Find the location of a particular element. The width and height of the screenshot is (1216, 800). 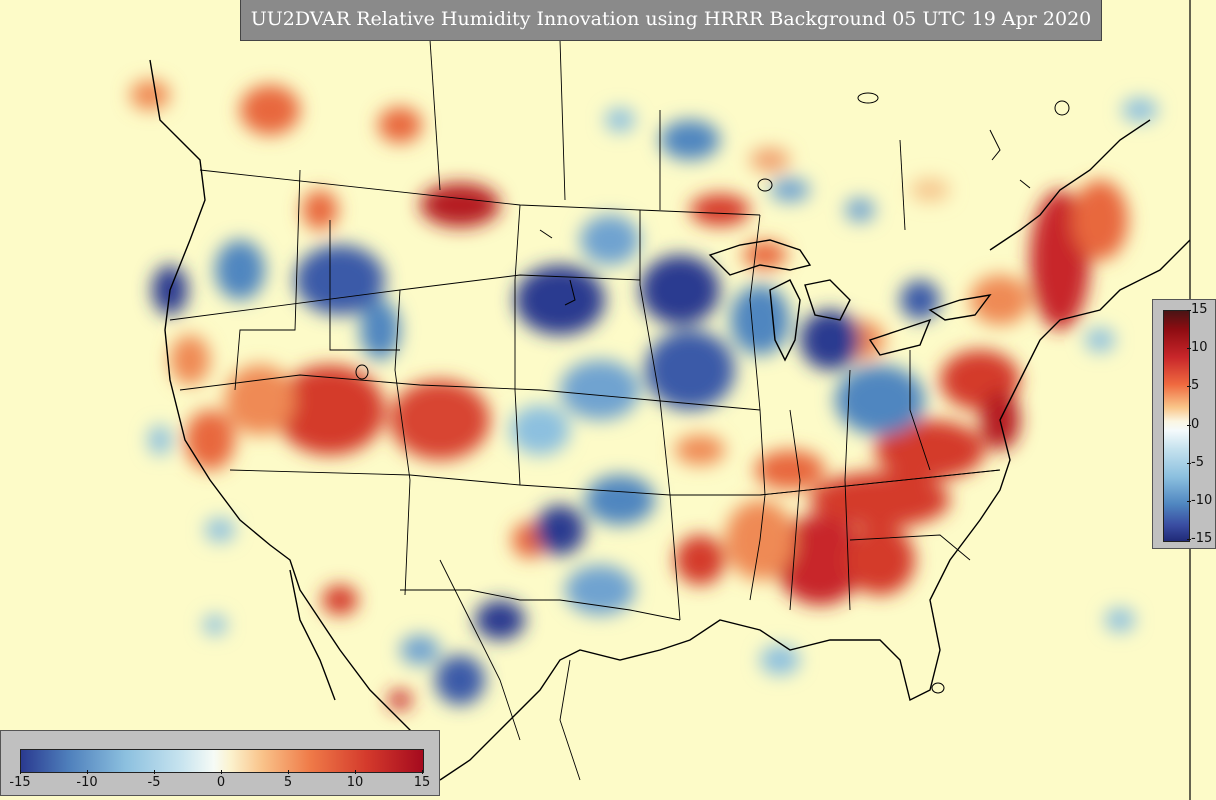

vcbar-tick-5: 5 is located at coordinates (1193, 385).